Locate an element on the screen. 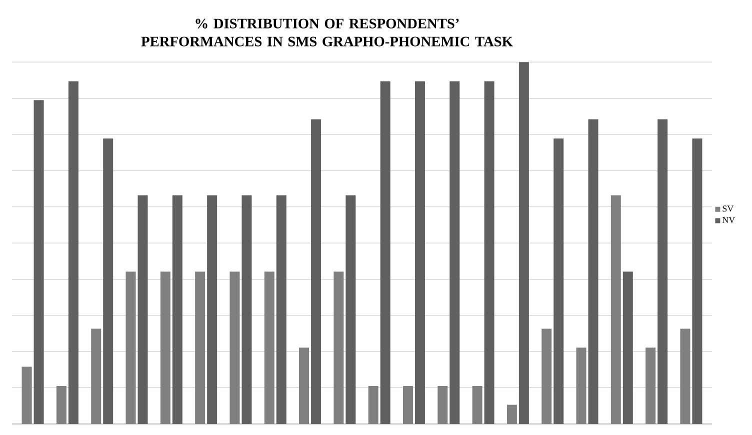 The image size is (752, 435). legend-label: SV is located at coordinates (728, 209).